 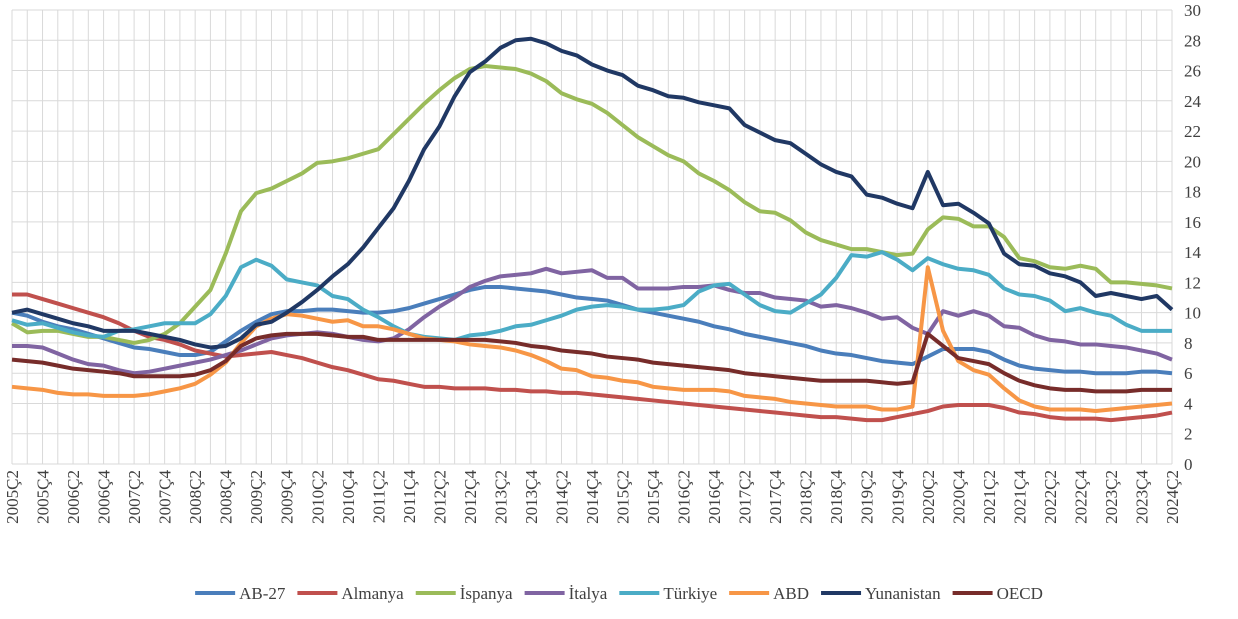 I want to click on x-tick-label: 2006Ç4, so click(x=104, y=497).